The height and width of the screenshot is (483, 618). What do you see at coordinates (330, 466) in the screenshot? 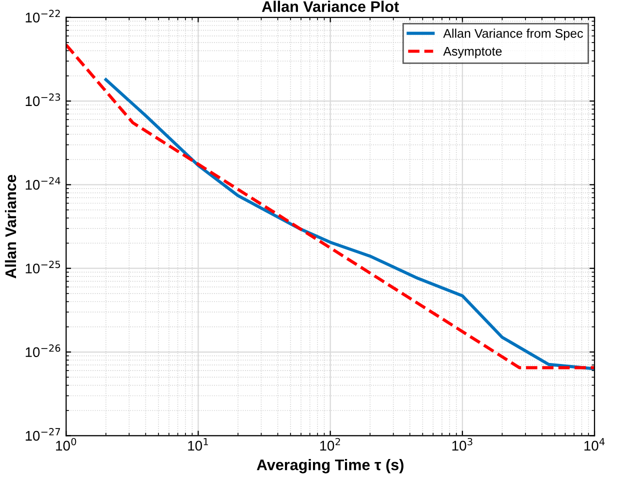
I see `x-axis-title: Averaging Time τ (s)` at bounding box center [330, 466].